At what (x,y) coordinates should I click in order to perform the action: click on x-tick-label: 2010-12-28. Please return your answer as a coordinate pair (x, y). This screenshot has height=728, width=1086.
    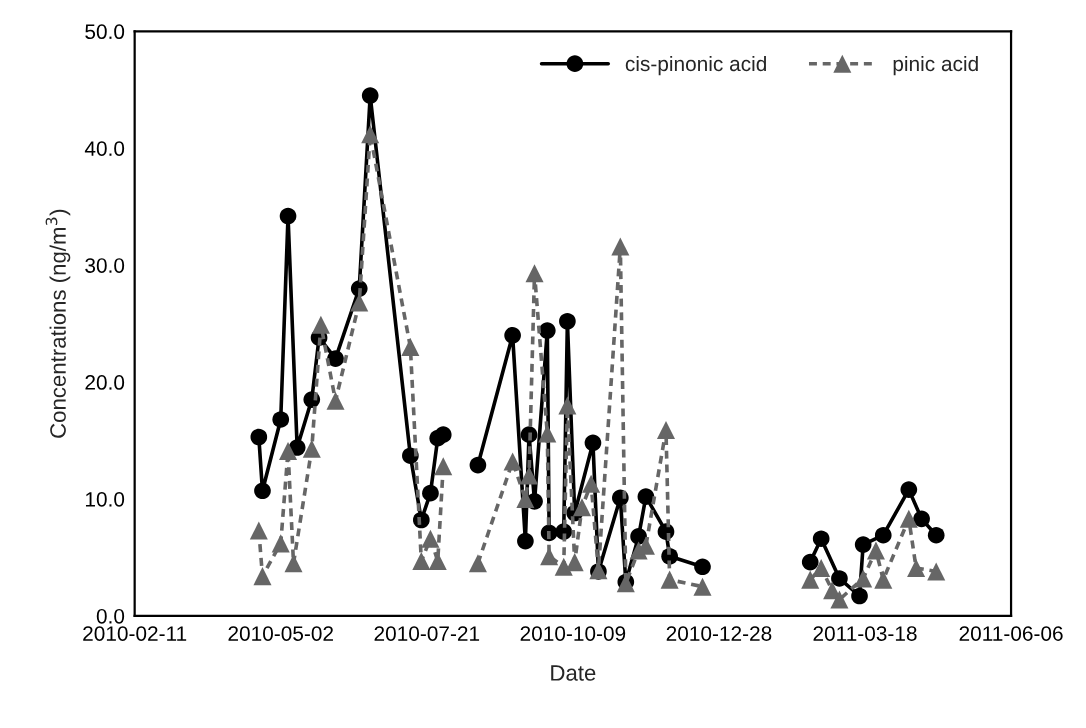
    Looking at the image, I should click on (719, 633).